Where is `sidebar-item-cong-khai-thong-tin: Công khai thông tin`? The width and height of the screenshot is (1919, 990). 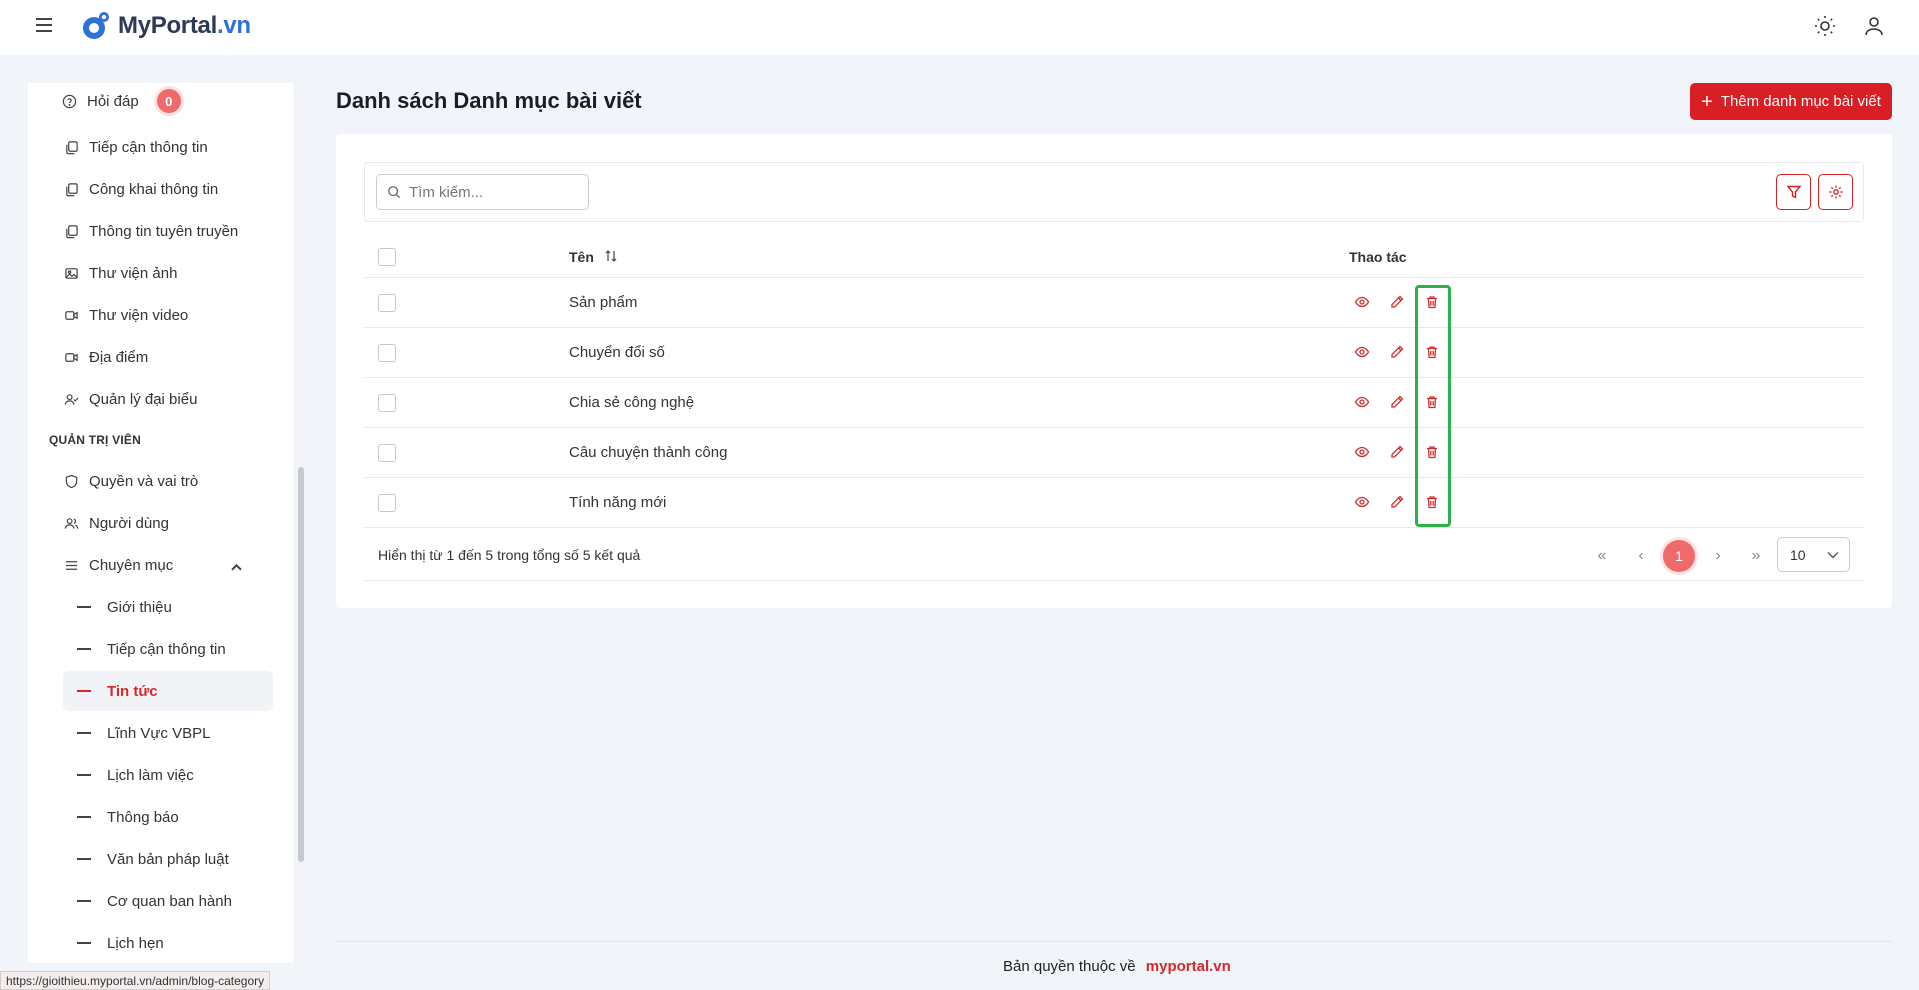 sidebar-item-cong-khai-thong-tin: Công khai thông tin is located at coordinates (141, 189).